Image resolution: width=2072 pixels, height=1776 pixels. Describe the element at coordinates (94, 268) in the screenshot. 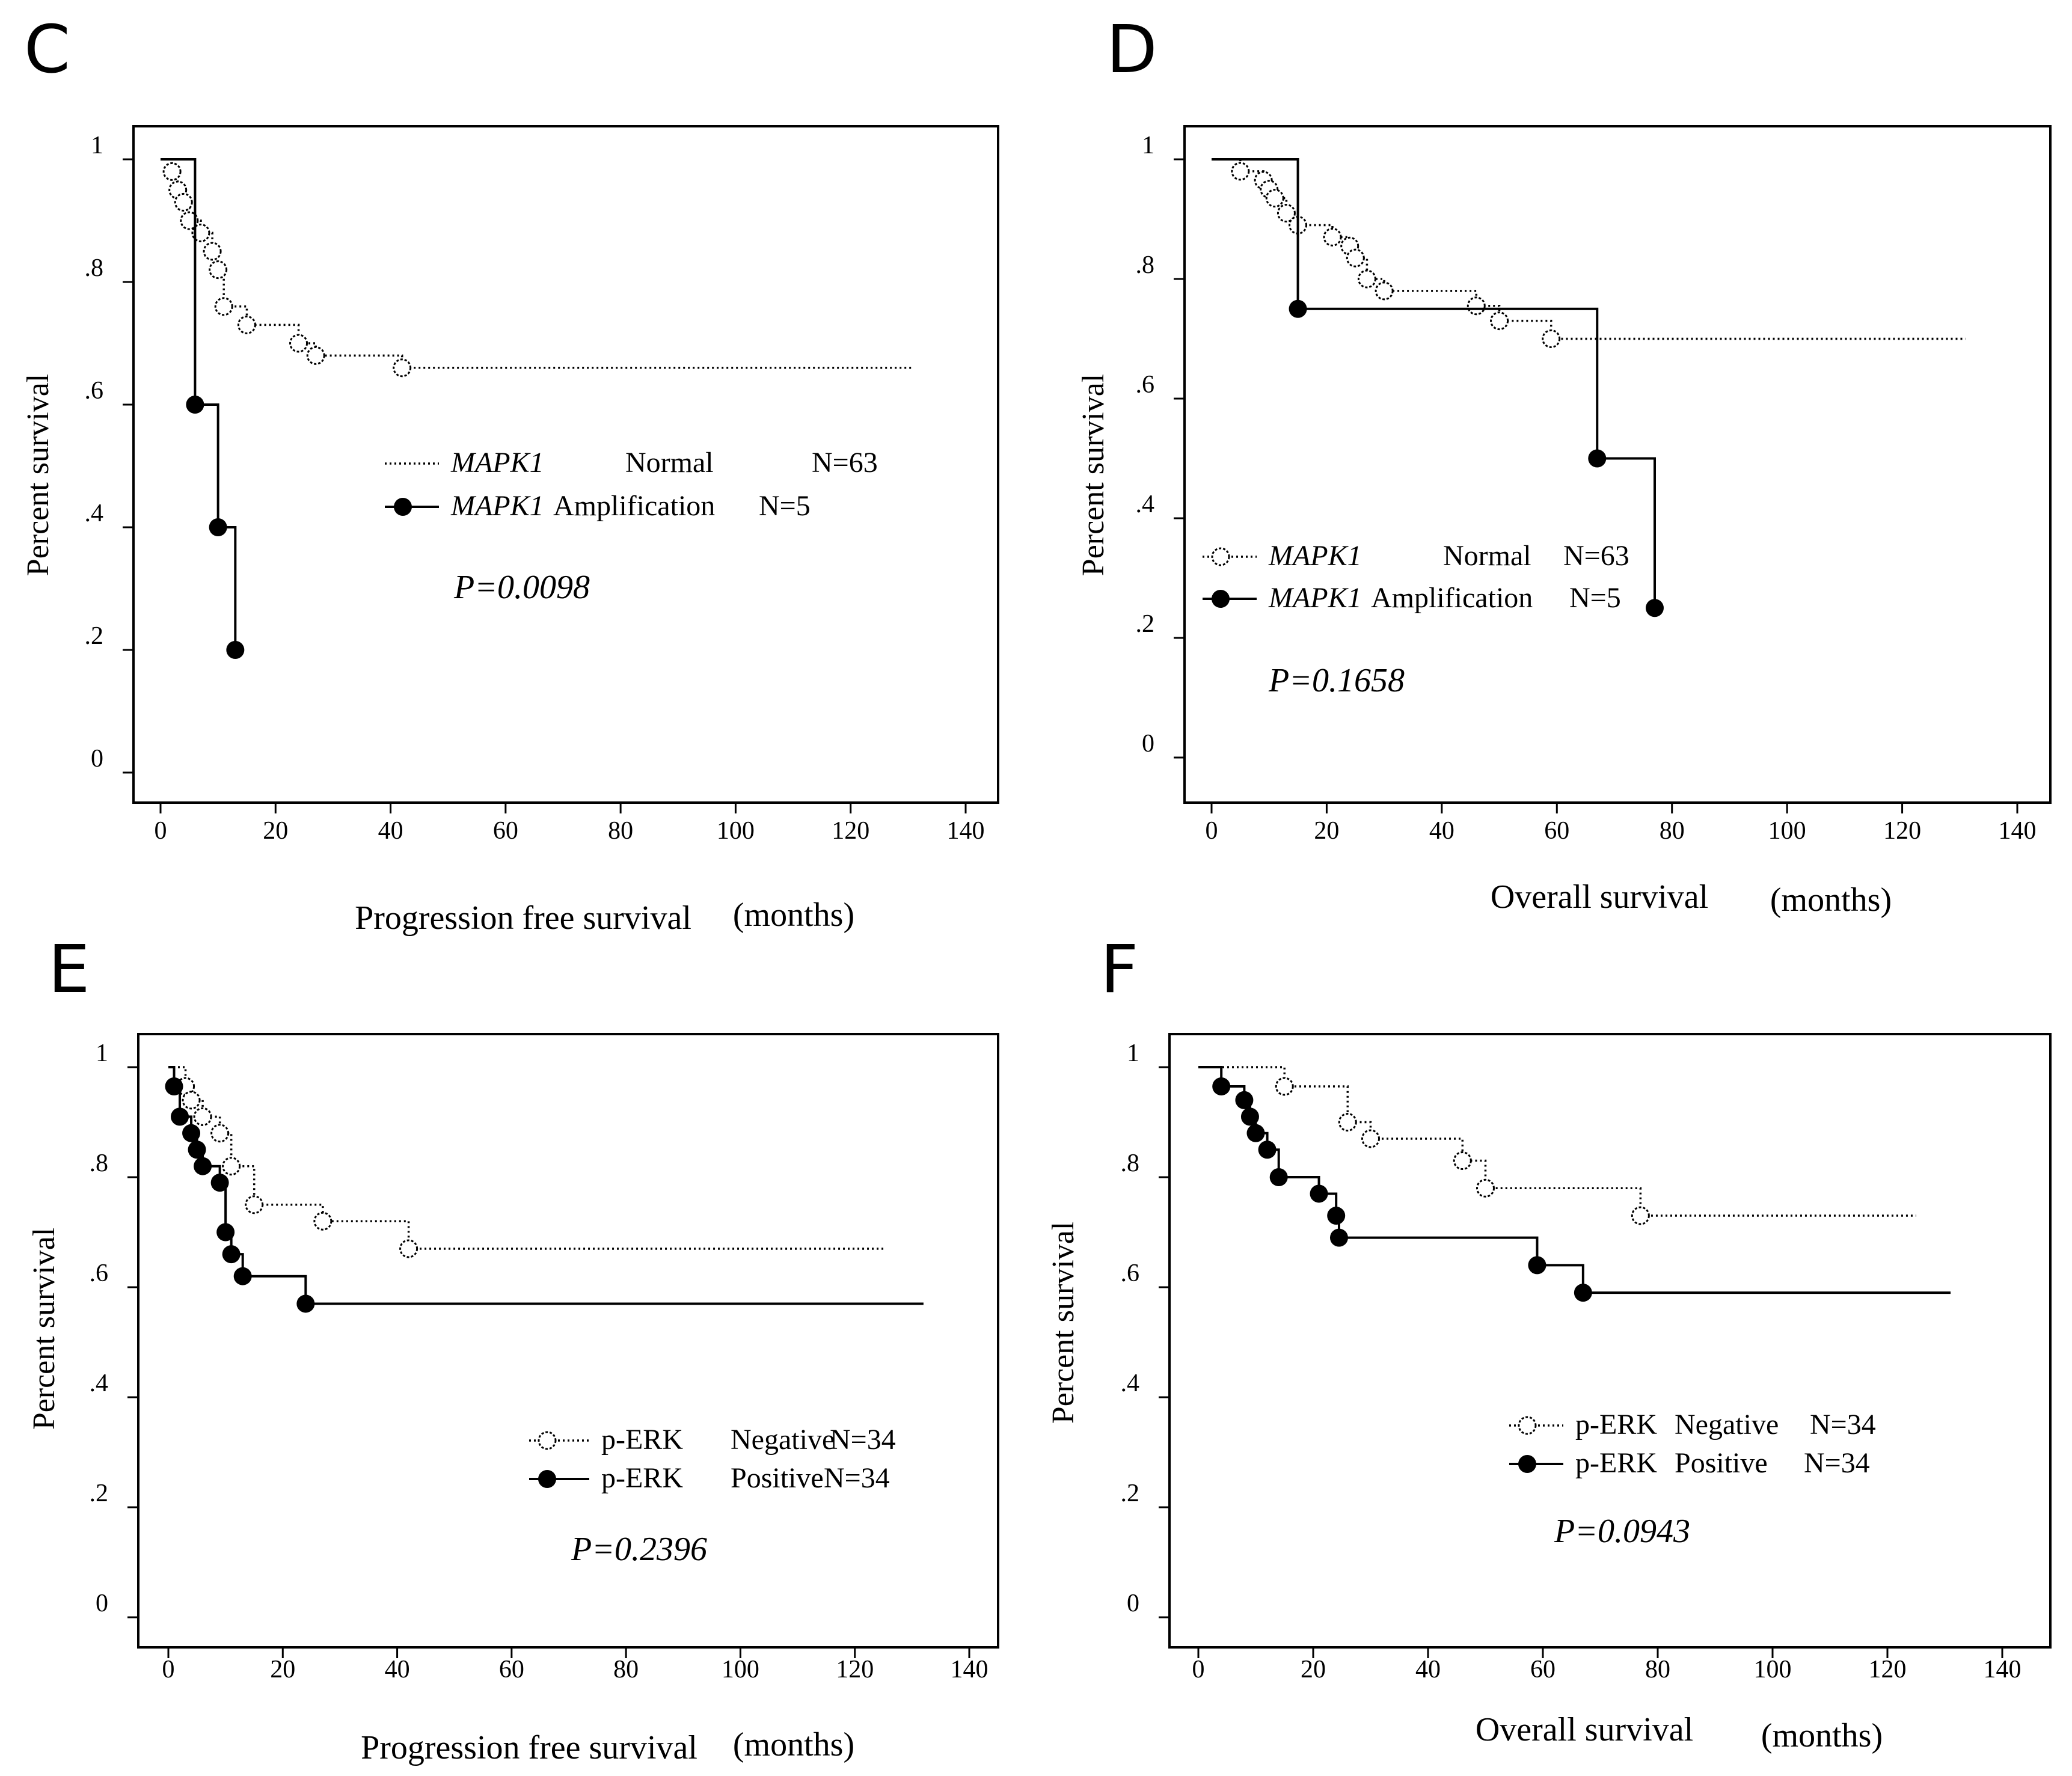

I see `y-tick-label: .8` at that location.